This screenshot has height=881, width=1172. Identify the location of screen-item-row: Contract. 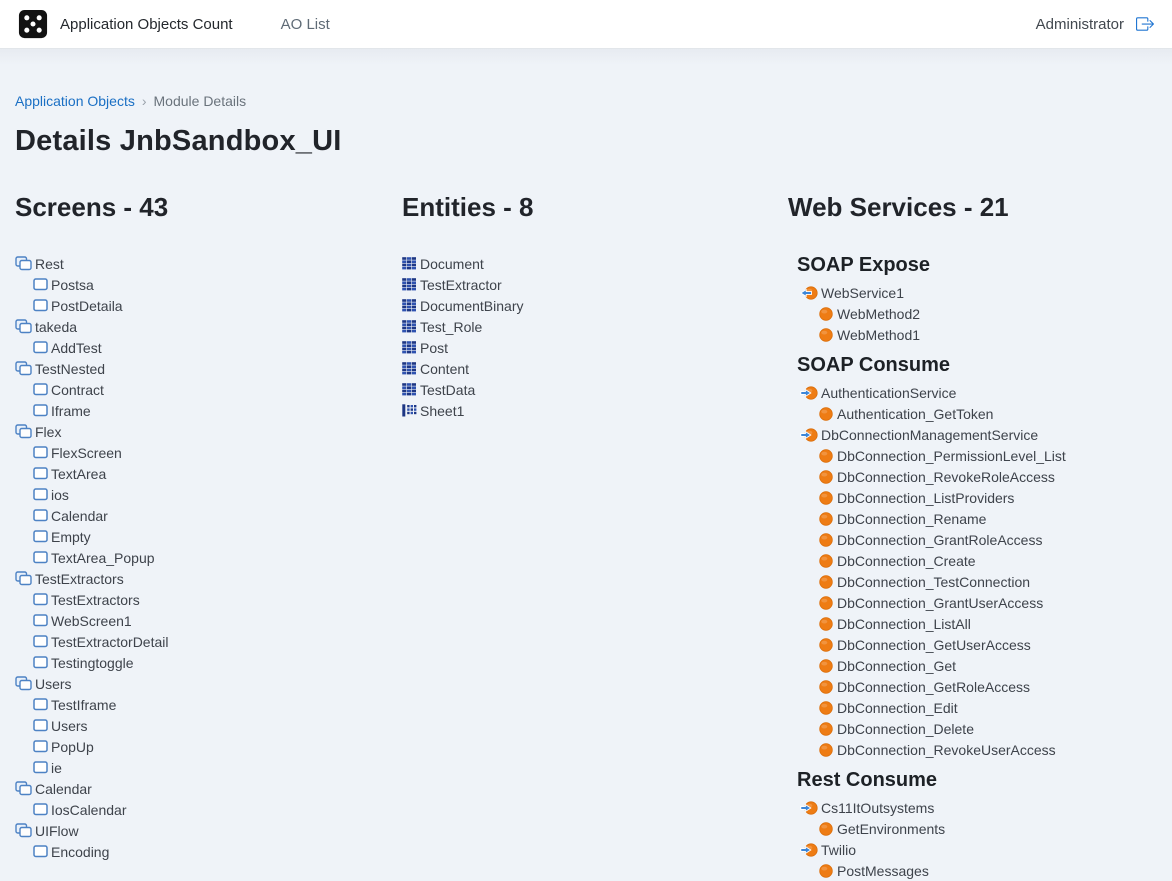
(208, 389).